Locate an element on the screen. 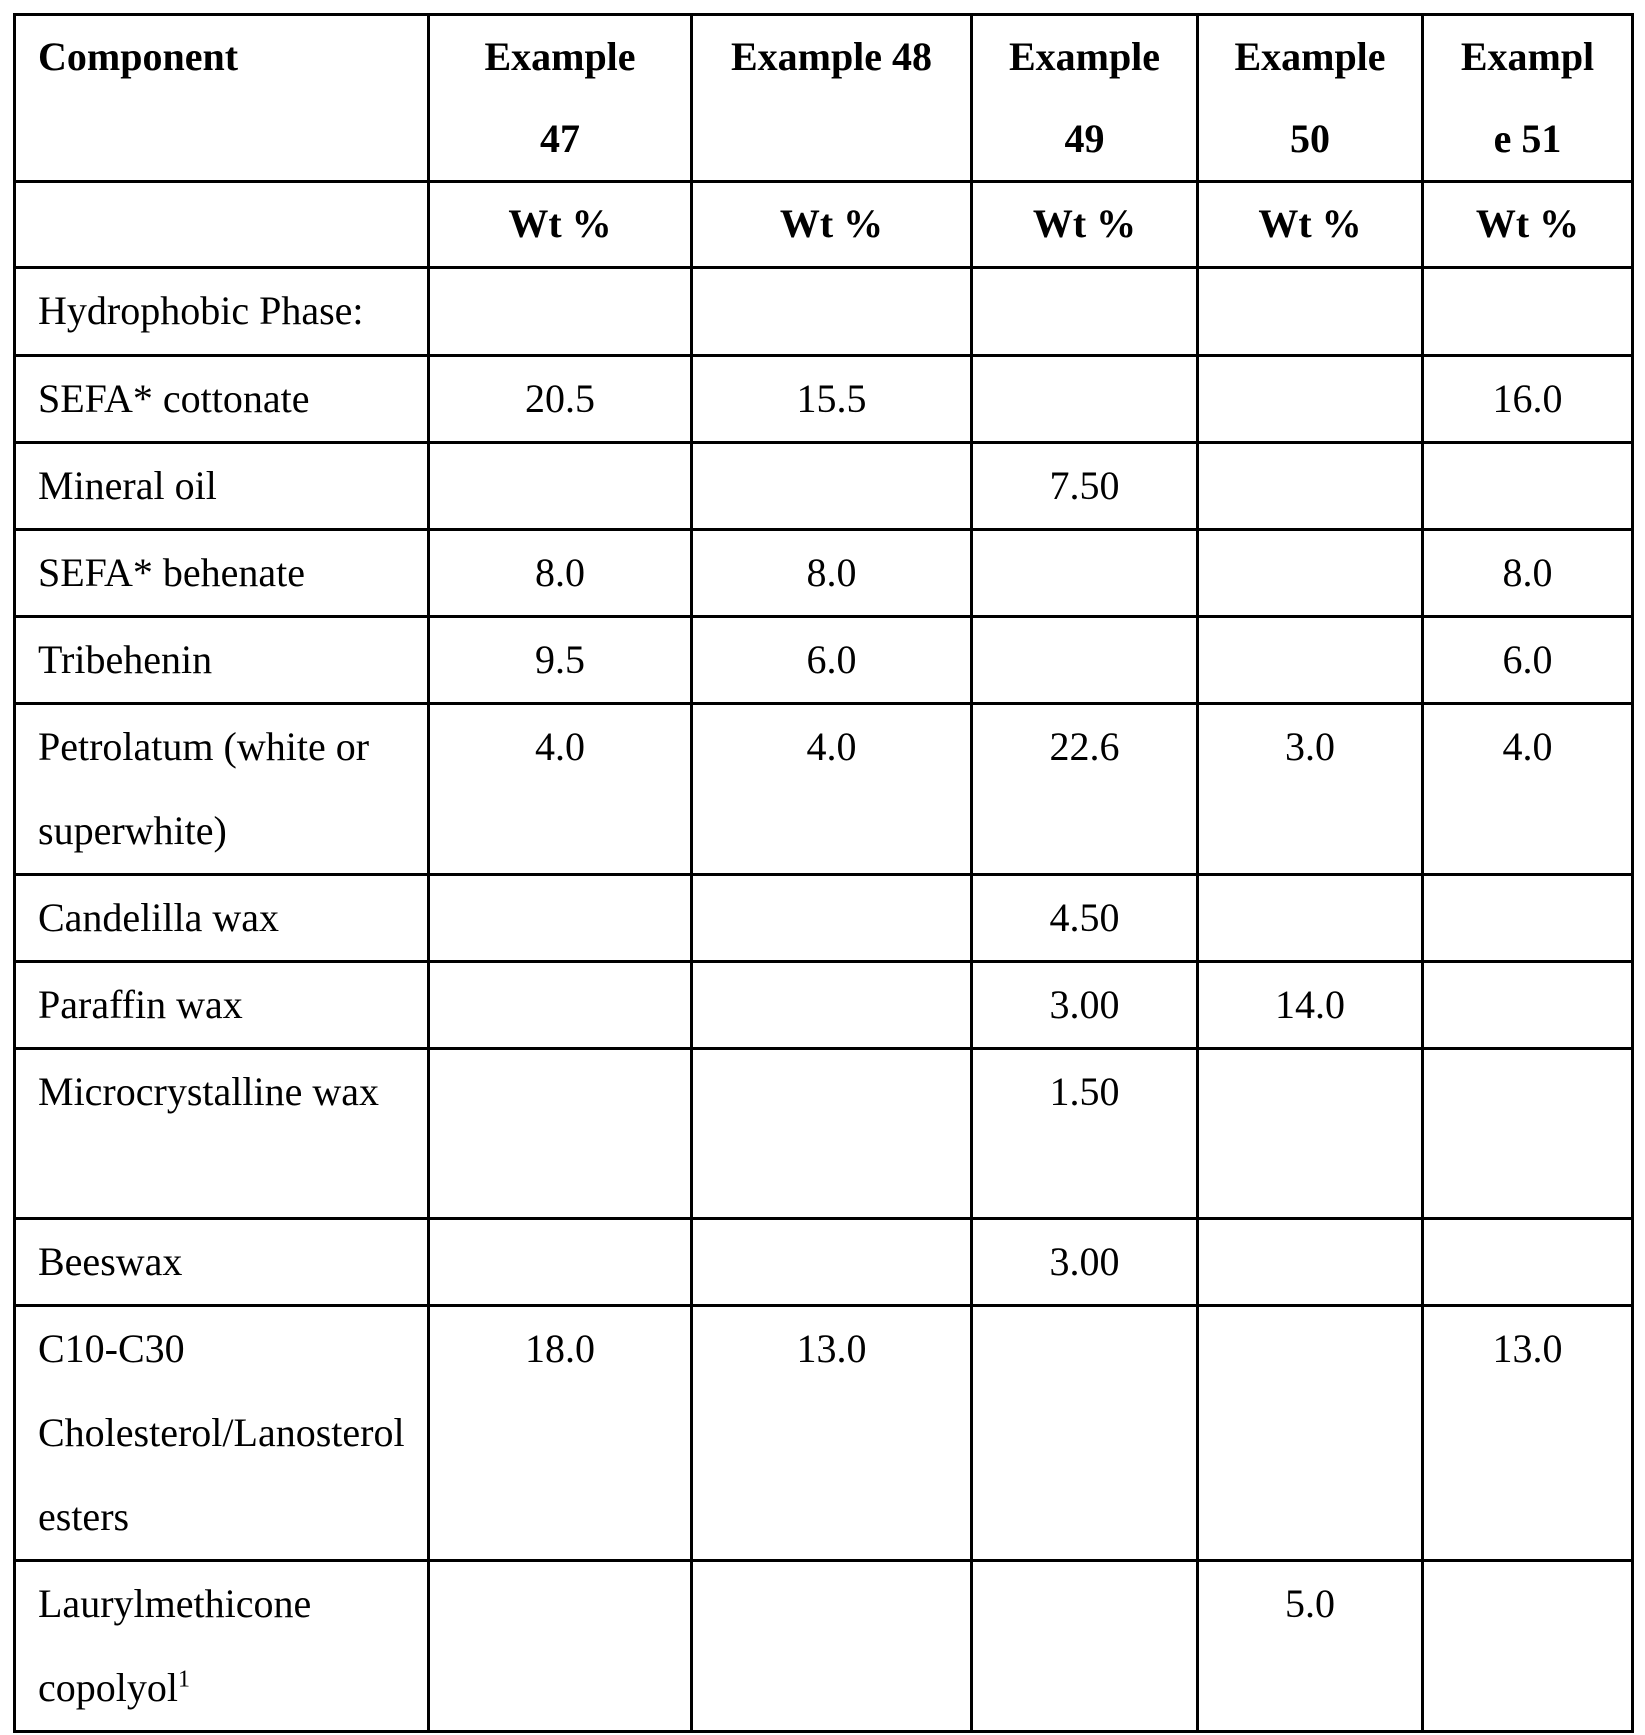  footnote-marker: 1 is located at coordinates (184, 1680).